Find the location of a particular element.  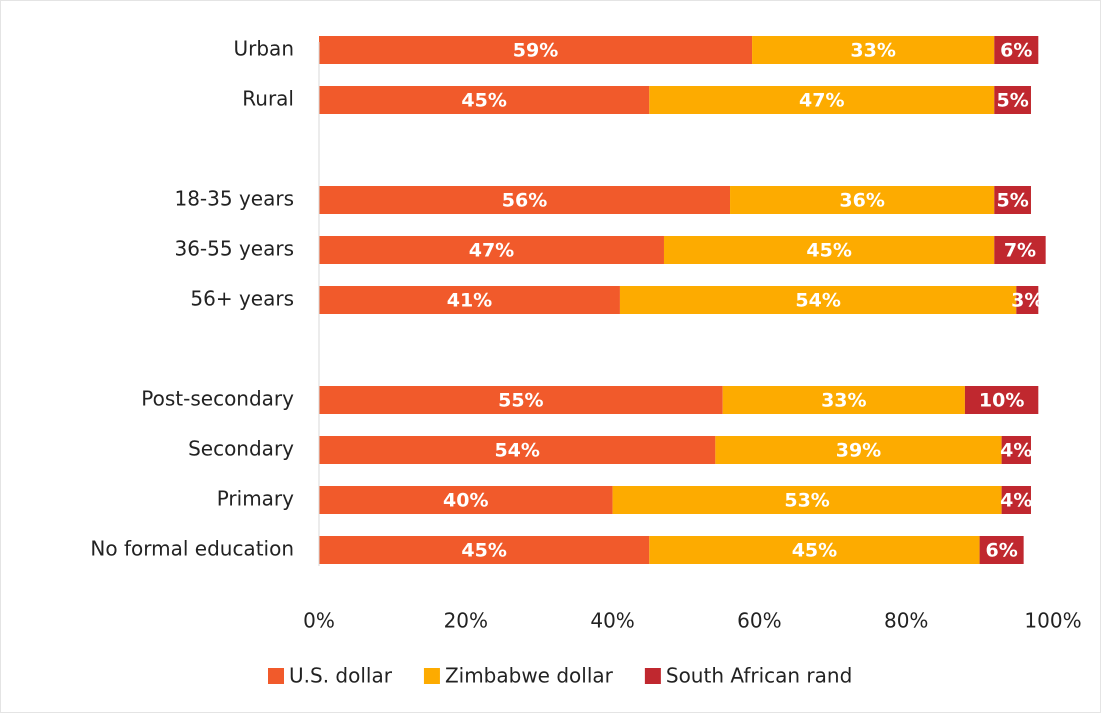

x-tick-label: 60% is located at coordinates (759, 621).